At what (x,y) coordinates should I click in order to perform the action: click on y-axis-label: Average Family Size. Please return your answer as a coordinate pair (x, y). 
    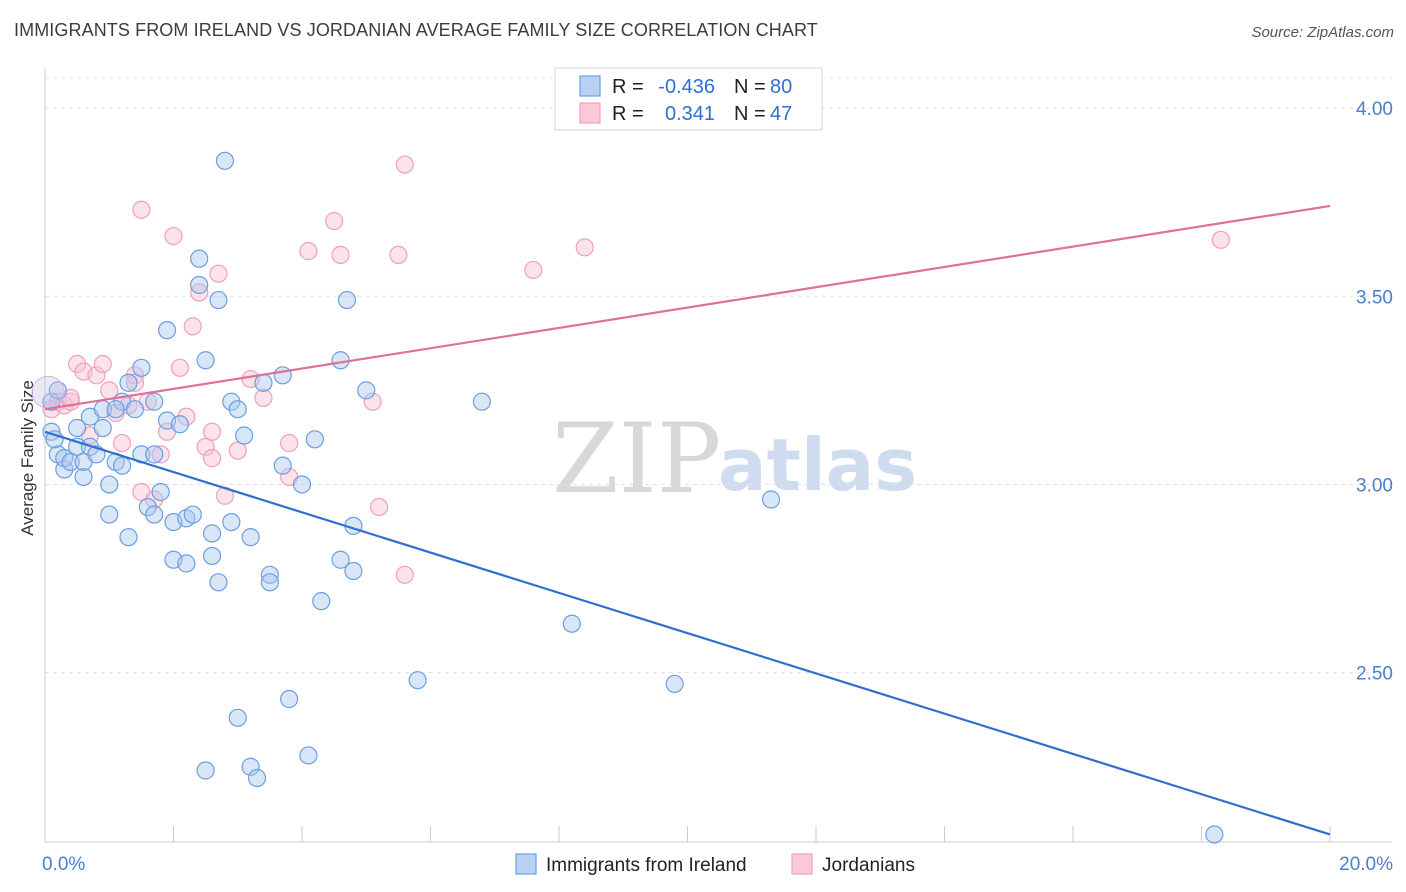
    Looking at the image, I should click on (27, 458).